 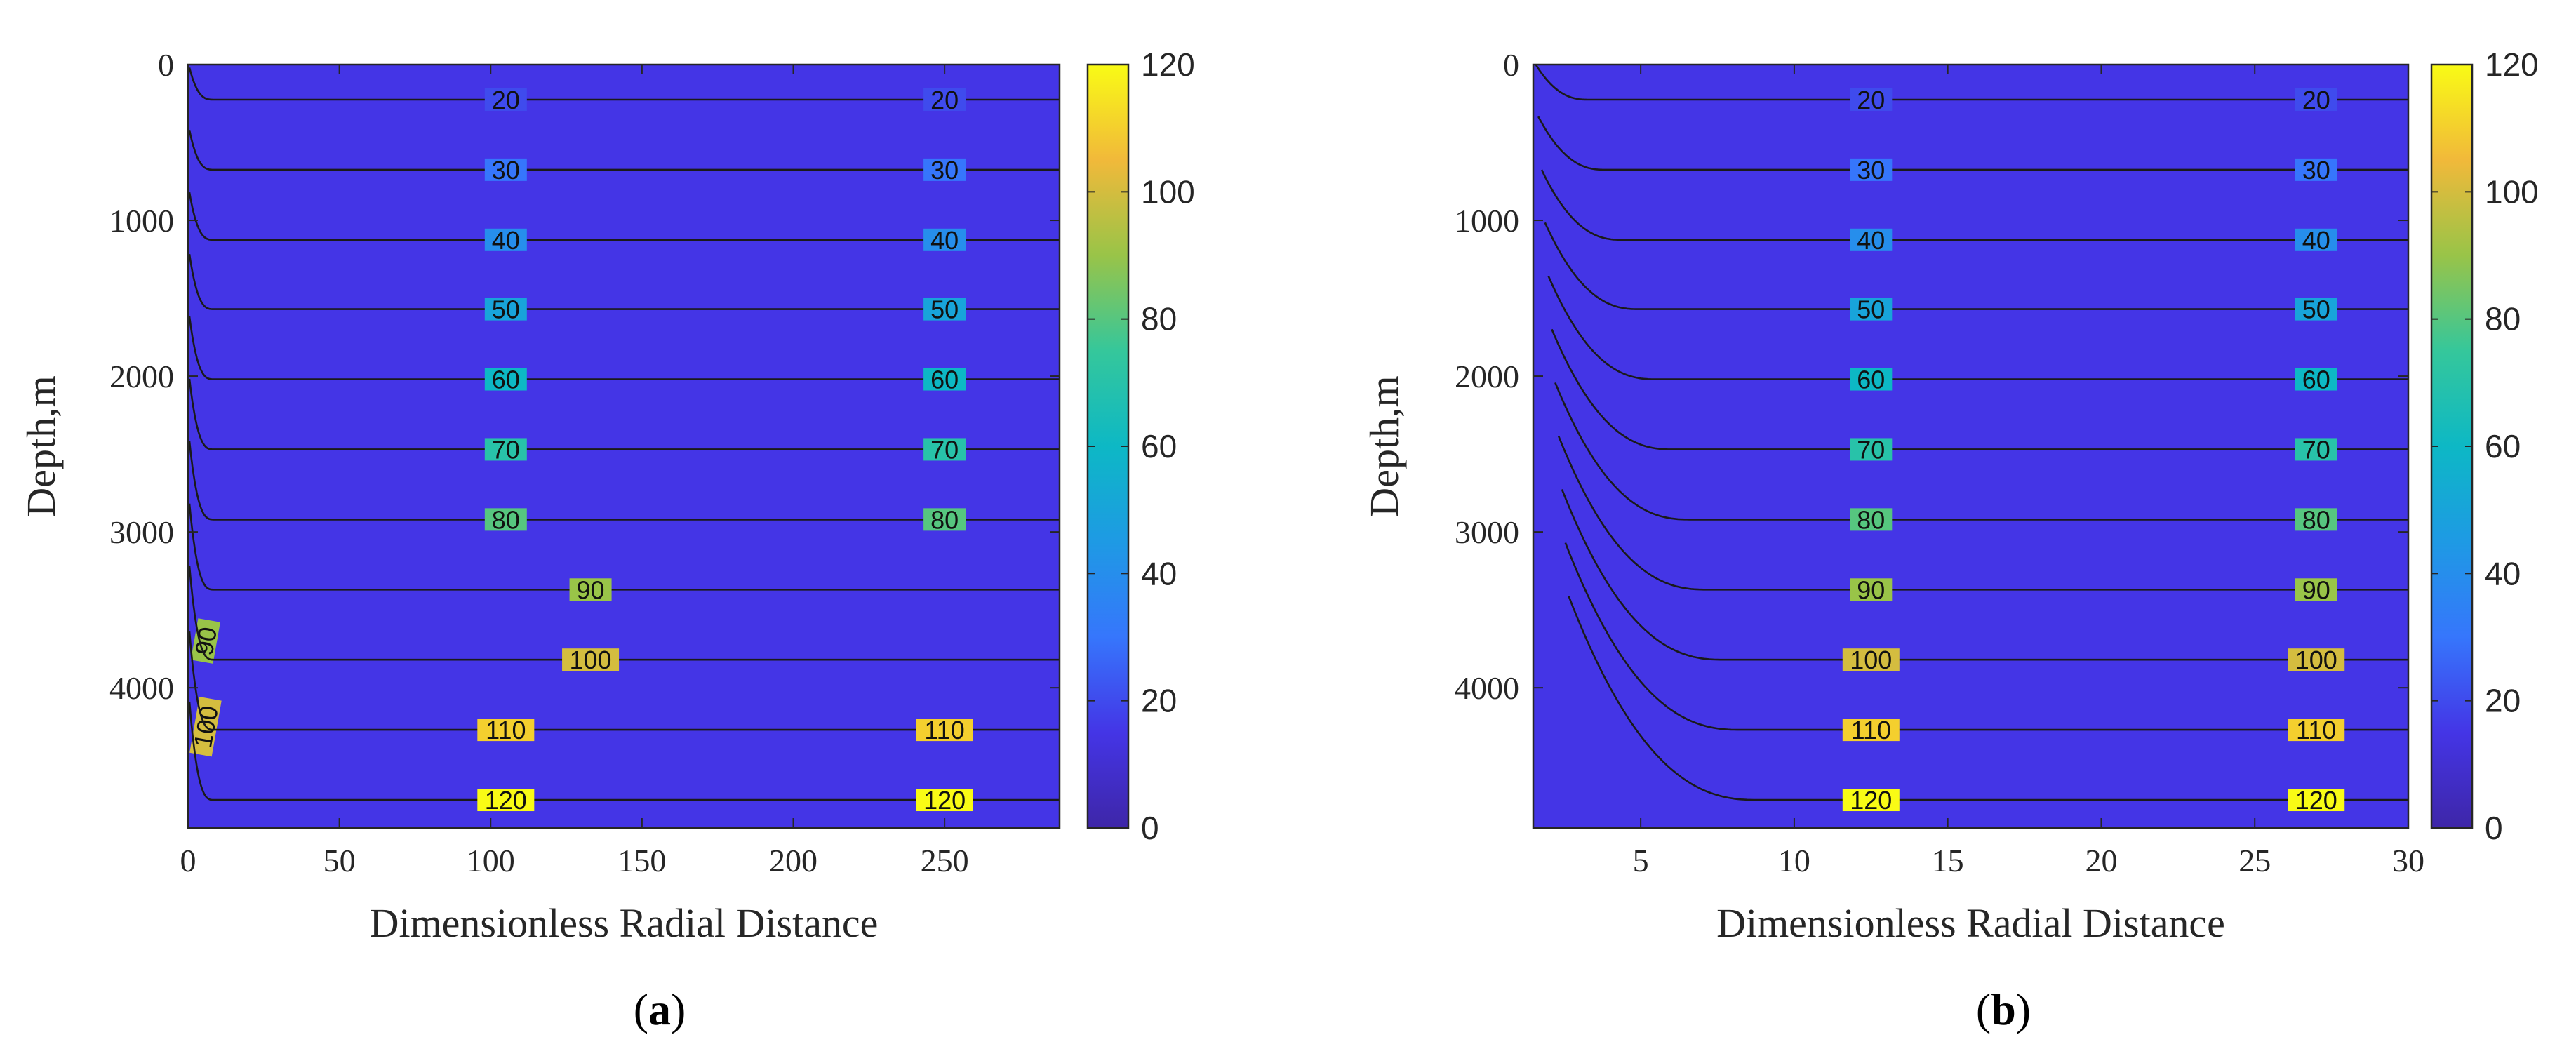 What do you see at coordinates (340, 860) in the screenshot?
I see `x-tick-label: 50` at bounding box center [340, 860].